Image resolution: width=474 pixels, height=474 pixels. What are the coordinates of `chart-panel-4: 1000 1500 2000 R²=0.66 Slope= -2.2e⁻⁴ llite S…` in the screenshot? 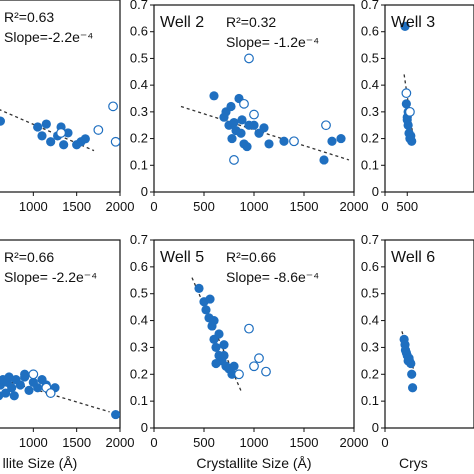 It's located at (67, 355).